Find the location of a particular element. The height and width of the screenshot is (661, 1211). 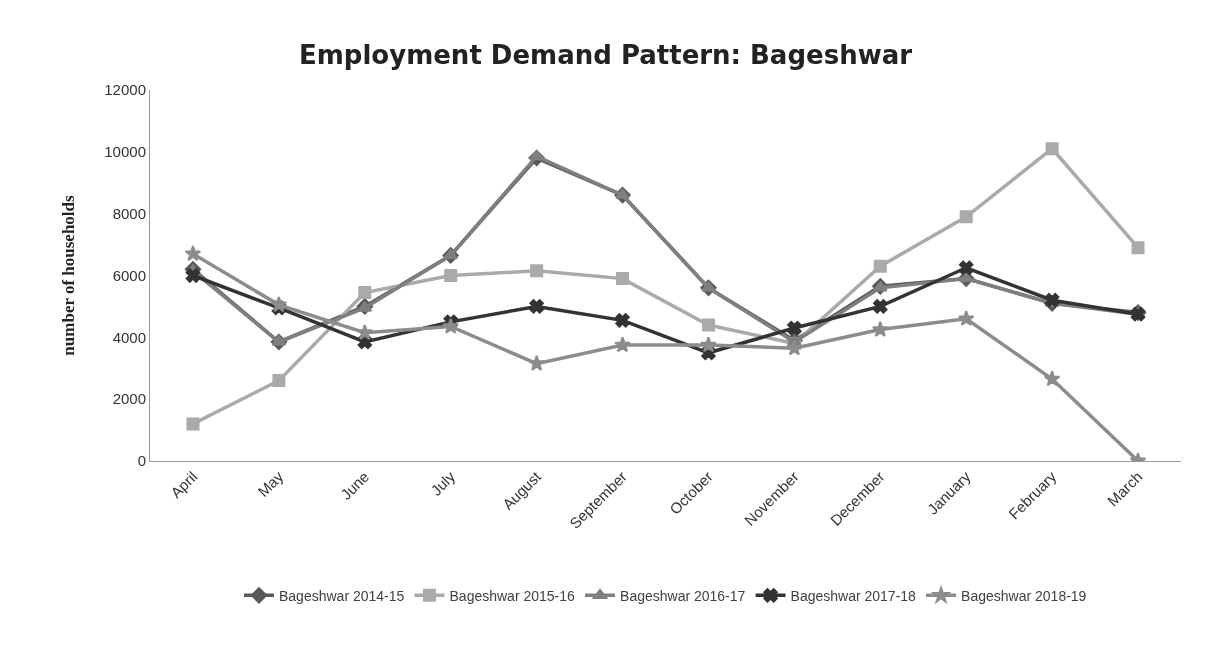

y-tick-label: 12000 is located at coordinates (125, 90).